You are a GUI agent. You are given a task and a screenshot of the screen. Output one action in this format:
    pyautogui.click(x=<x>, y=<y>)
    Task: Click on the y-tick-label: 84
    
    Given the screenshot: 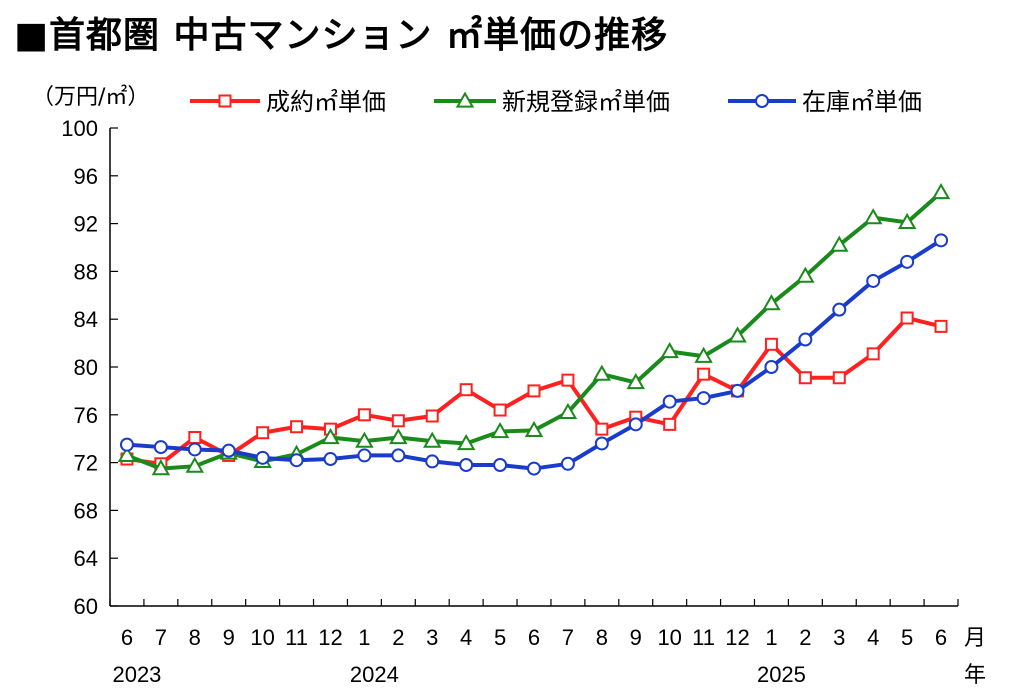 What is the action you would take?
    pyautogui.click(x=86, y=319)
    